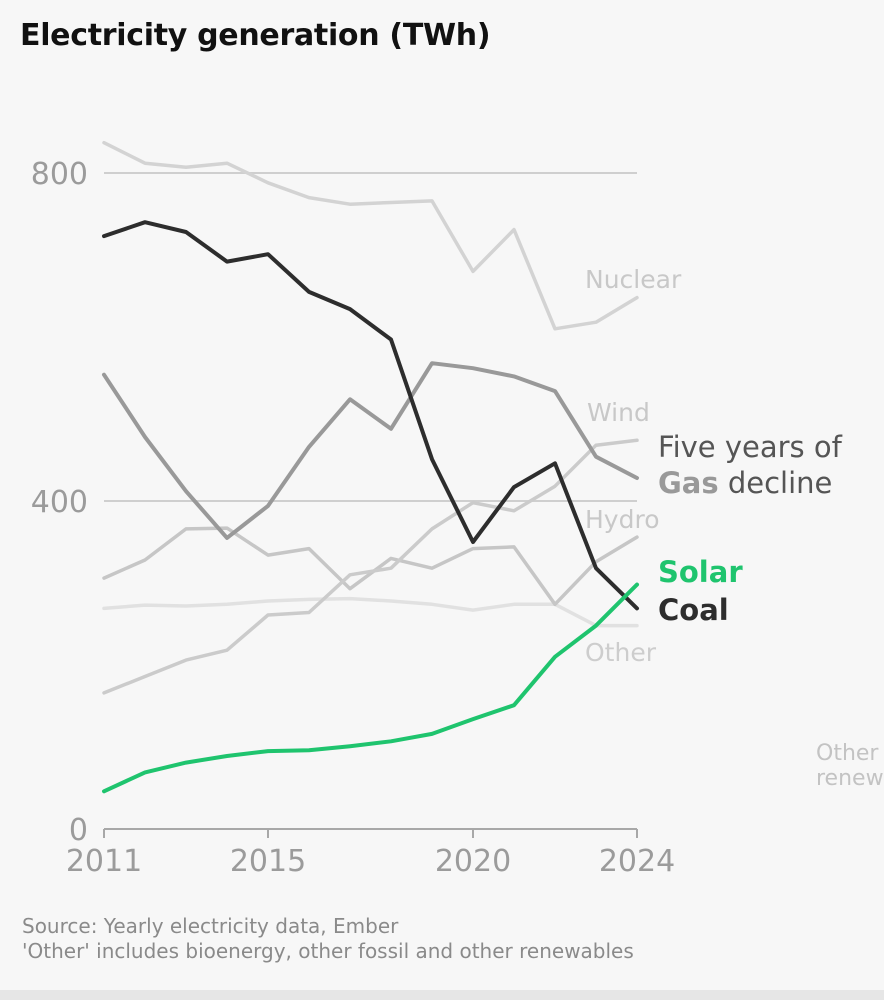 The height and width of the screenshot is (1000, 884). I want to click on label-solar: Solar, so click(700, 572).